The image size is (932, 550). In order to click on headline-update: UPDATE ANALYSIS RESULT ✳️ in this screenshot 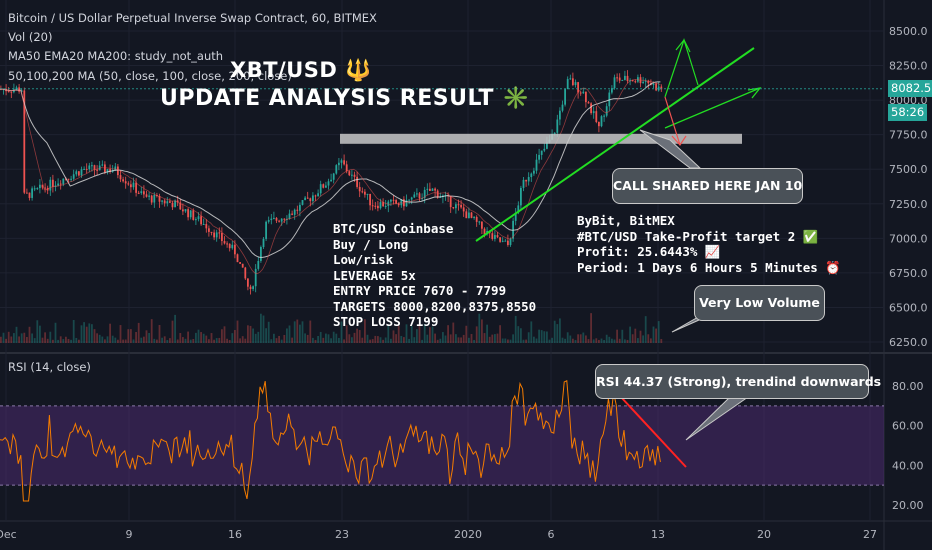, I will do `click(345, 98)`.